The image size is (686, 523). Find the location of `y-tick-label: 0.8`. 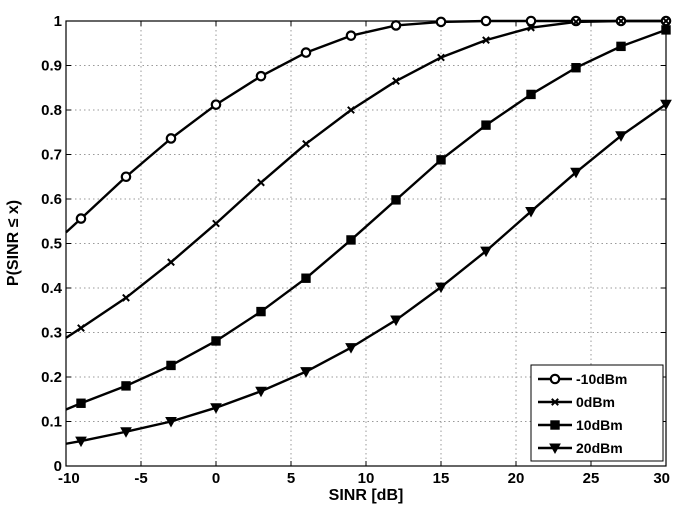

y-tick-label: 0.8 is located at coordinates (51, 110).